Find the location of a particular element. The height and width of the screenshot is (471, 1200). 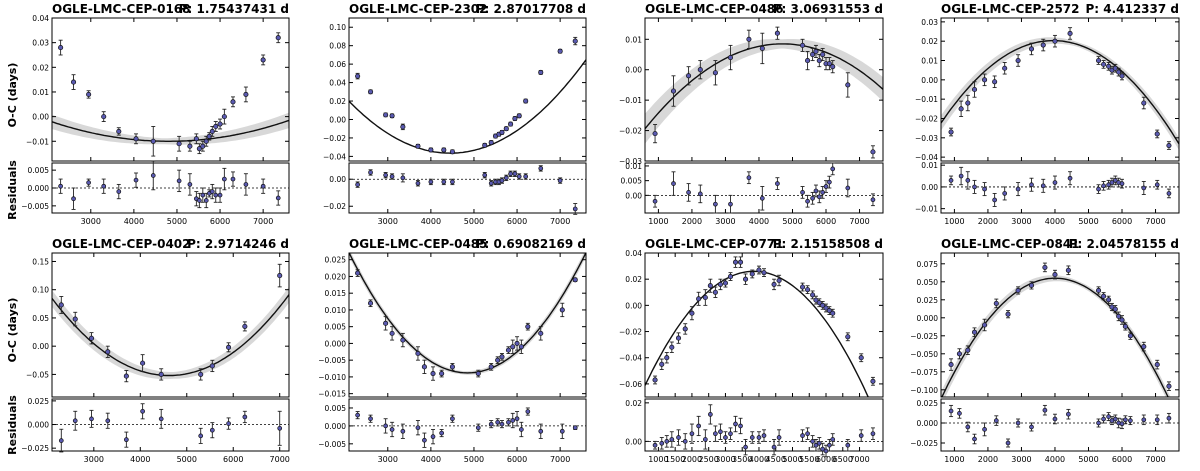

x-tick-label: 6000 is located at coordinates (220, 221).